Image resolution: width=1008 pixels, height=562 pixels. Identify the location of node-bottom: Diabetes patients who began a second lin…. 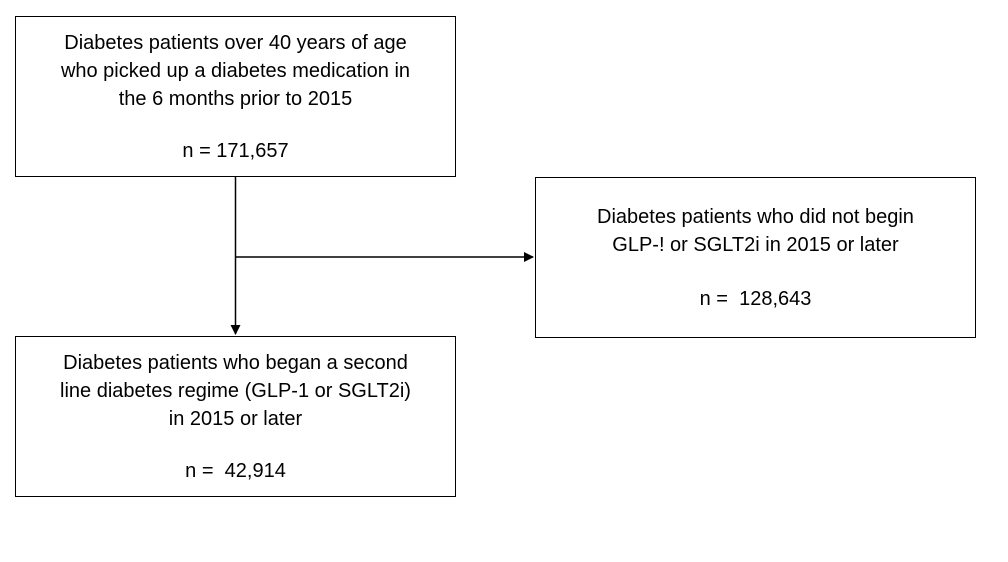
(235, 416).